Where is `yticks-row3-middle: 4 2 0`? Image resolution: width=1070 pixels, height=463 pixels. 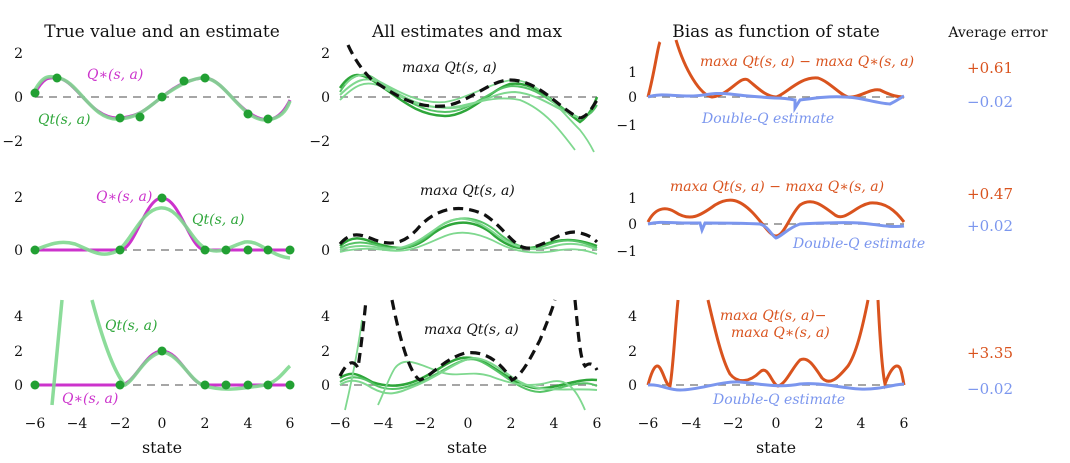 yticks-row3-middle: 4 2 0 is located at coordinates (325, 351).